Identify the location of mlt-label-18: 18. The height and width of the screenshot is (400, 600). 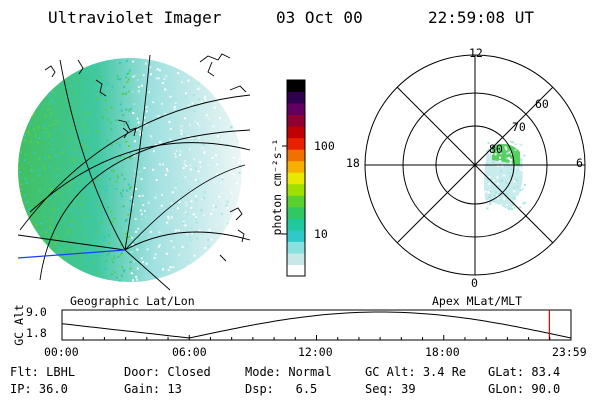
(353, 163).